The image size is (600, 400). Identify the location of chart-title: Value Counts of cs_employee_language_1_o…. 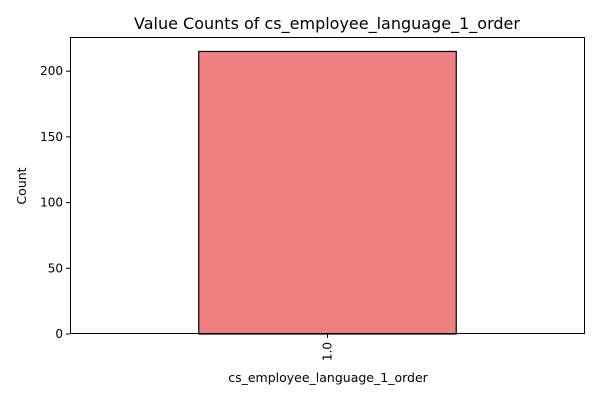
(327, 24).